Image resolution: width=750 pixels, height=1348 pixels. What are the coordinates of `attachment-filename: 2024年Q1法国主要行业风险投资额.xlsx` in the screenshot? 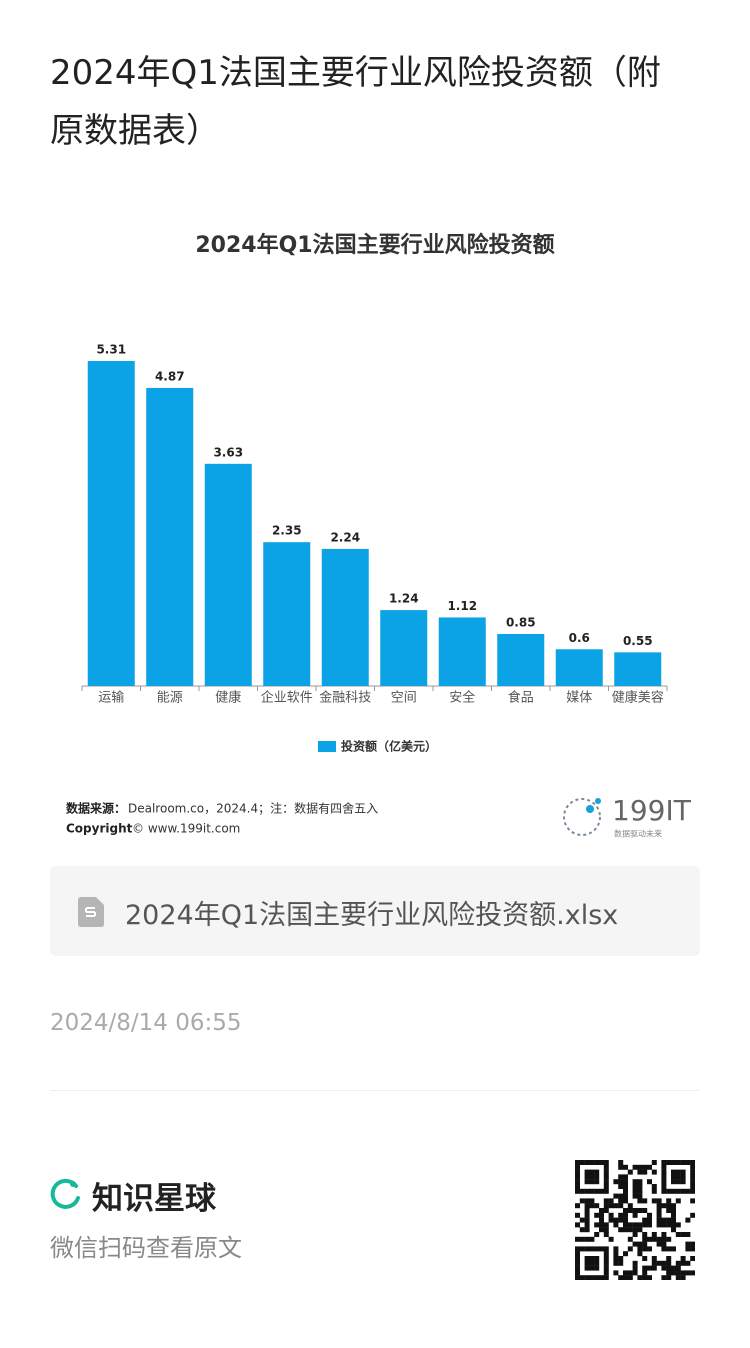 It's located at (372, 915).